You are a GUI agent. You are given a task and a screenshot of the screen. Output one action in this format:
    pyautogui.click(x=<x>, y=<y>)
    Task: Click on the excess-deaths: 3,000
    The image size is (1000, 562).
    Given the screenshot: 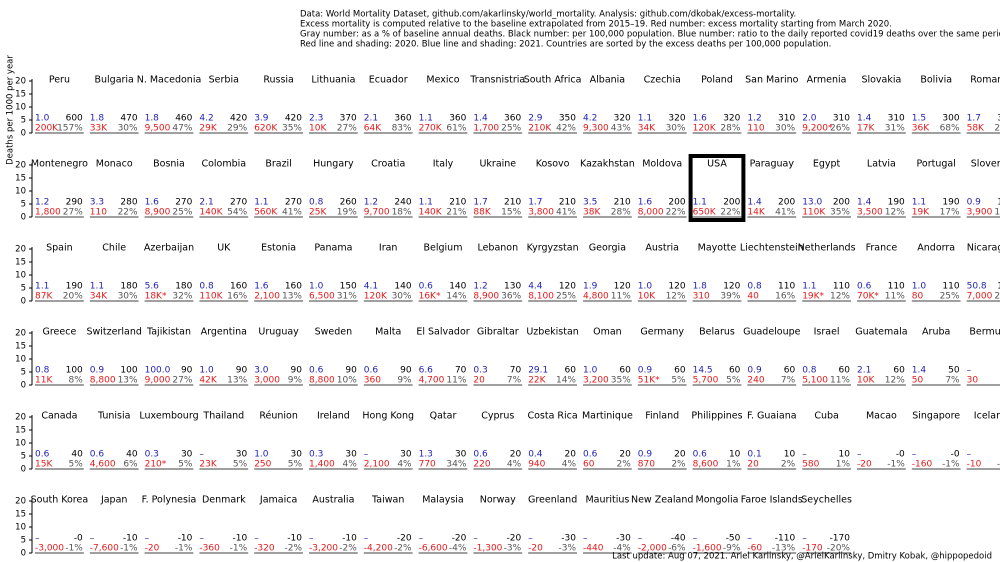 What is the action you would take?
    pyautogui.click(x=267, y=381)
    